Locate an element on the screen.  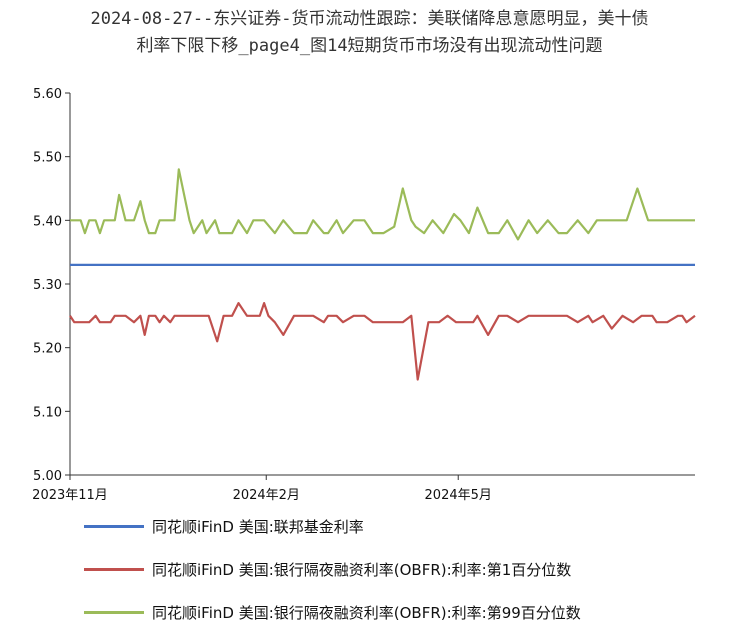
legend-swatch-obfr-p1 is located at coordinates (114, 569).